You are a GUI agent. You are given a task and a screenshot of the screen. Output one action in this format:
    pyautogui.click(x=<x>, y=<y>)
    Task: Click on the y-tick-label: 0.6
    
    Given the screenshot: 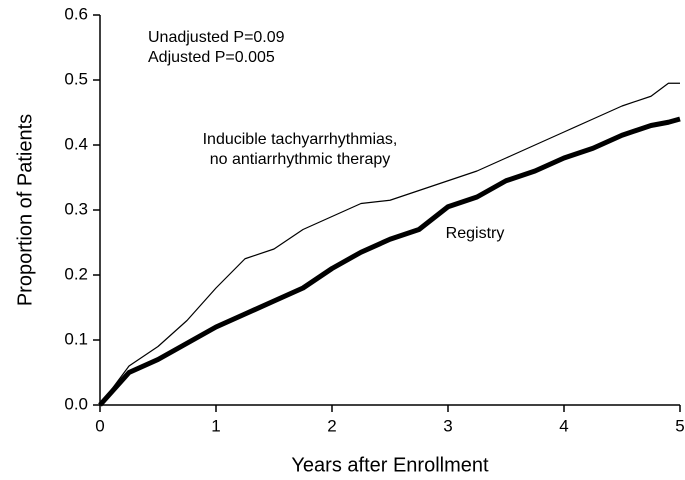 What is the action you would take?
    pyautogui.click(x=76, y=13)
    